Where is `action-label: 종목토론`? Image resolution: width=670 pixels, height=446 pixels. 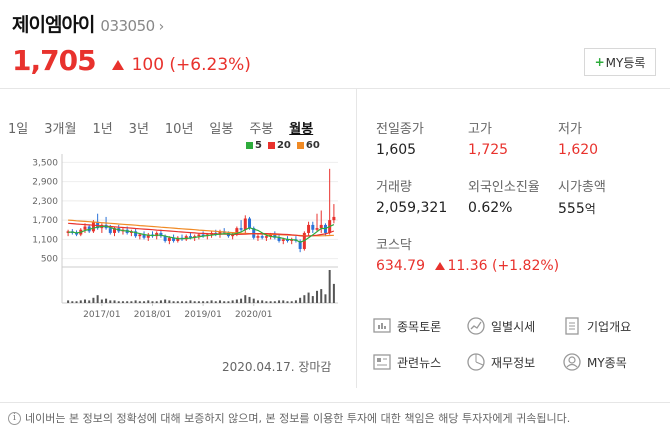 action-label: 종목토론 is located at coordinates (419, 326).